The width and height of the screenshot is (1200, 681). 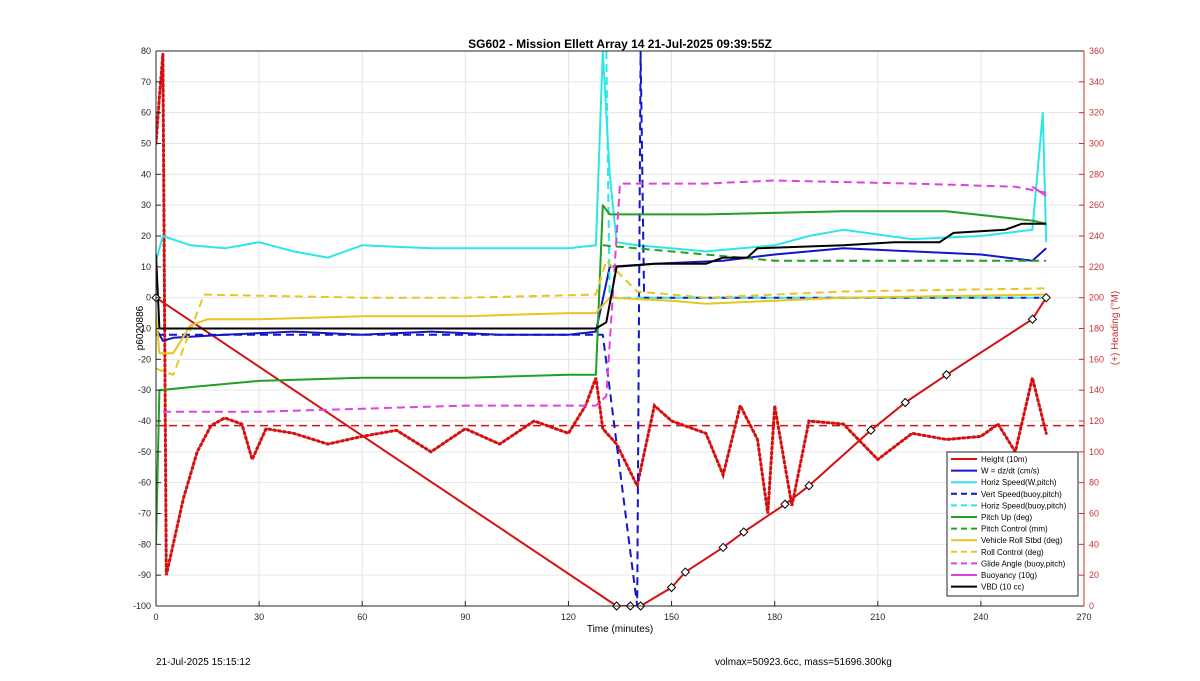 What do you see at coordinates (146, 267) in the screenshot?
I see `y-tick-label-left: 10` at bounding box center [146, 267].